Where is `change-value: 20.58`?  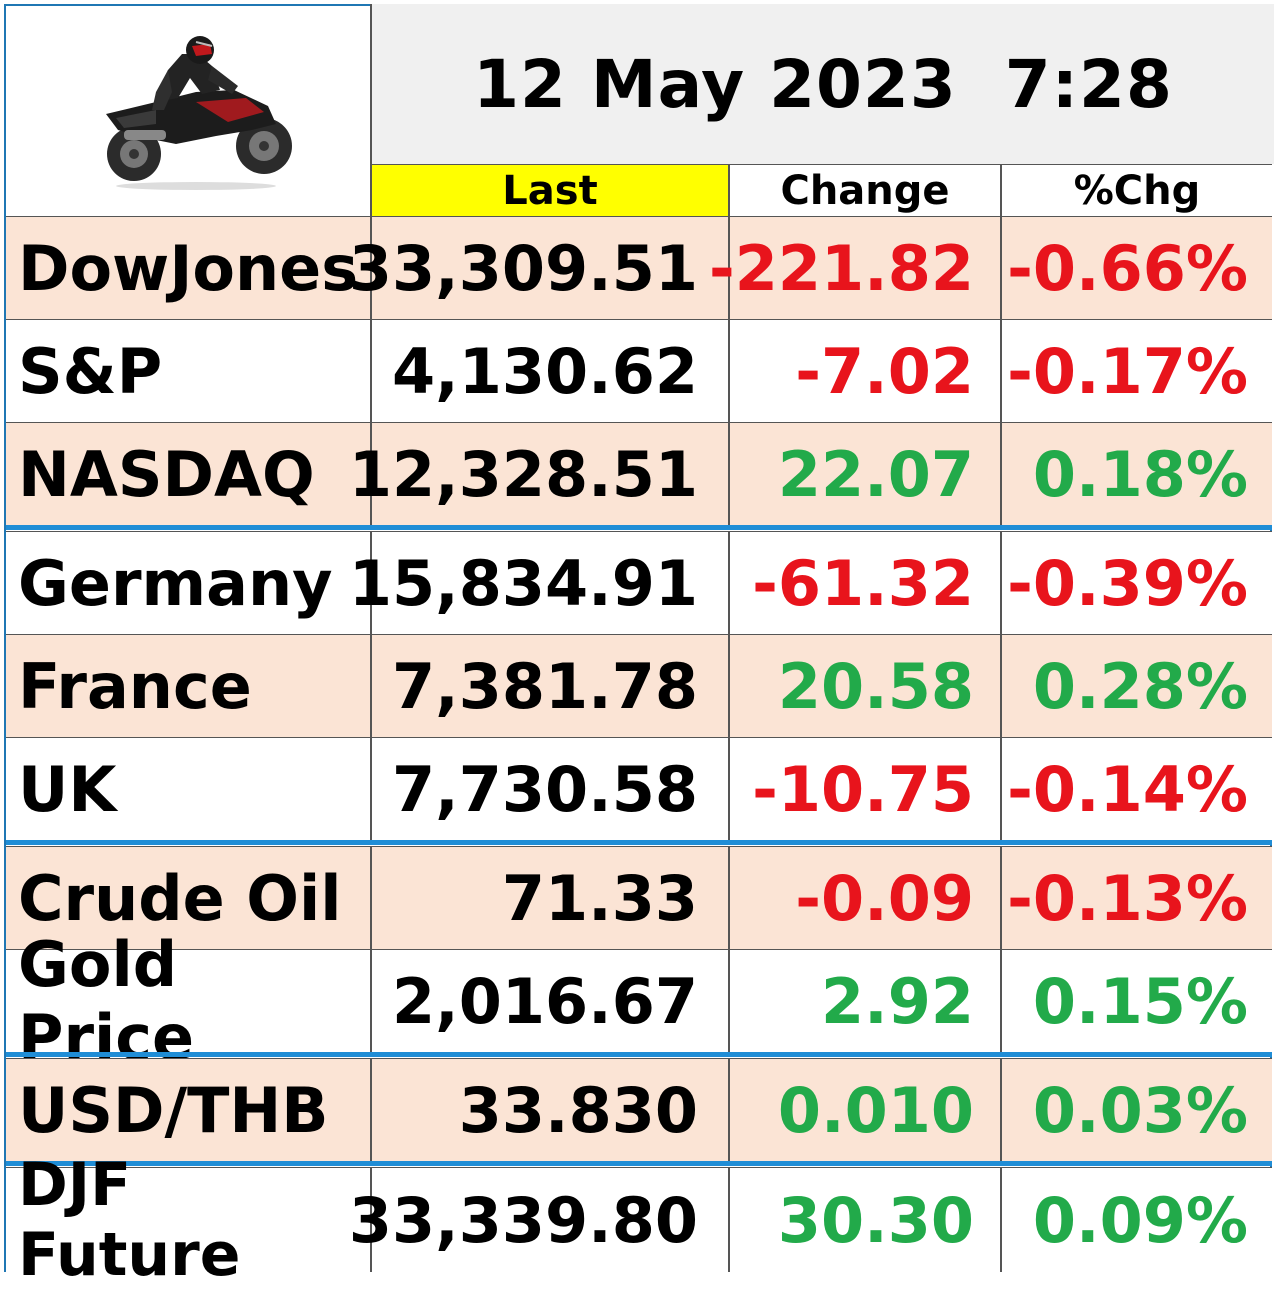
change-value: 20.58 is located at coordinates (864, 686).